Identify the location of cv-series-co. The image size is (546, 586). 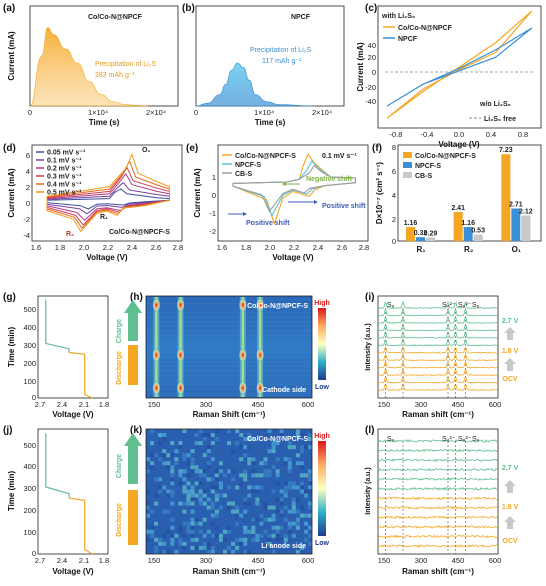
(459, 64).